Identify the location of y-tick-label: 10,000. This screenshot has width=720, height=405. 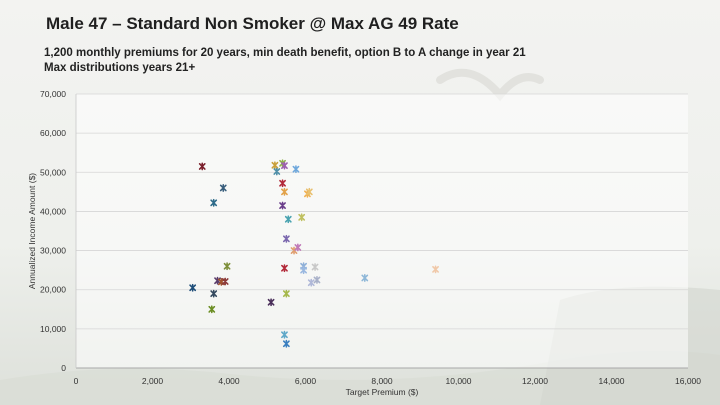
(53, 329).